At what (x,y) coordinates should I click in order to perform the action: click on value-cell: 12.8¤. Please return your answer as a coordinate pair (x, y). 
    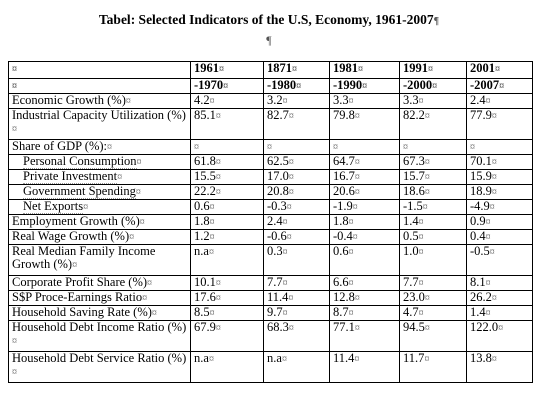
    Looking at the image, I should click on (364, 298).